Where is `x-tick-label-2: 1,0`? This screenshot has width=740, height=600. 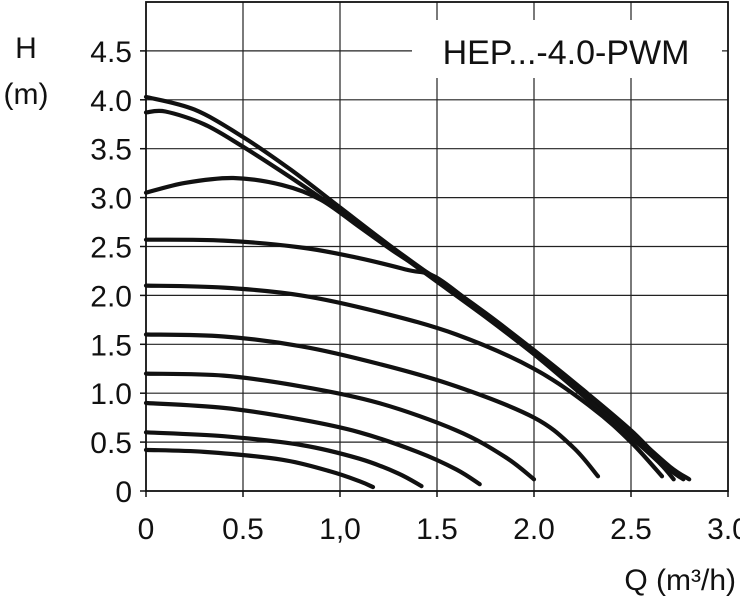 x-tick-label-2: 1,0 is located at coordinates (340, 529).